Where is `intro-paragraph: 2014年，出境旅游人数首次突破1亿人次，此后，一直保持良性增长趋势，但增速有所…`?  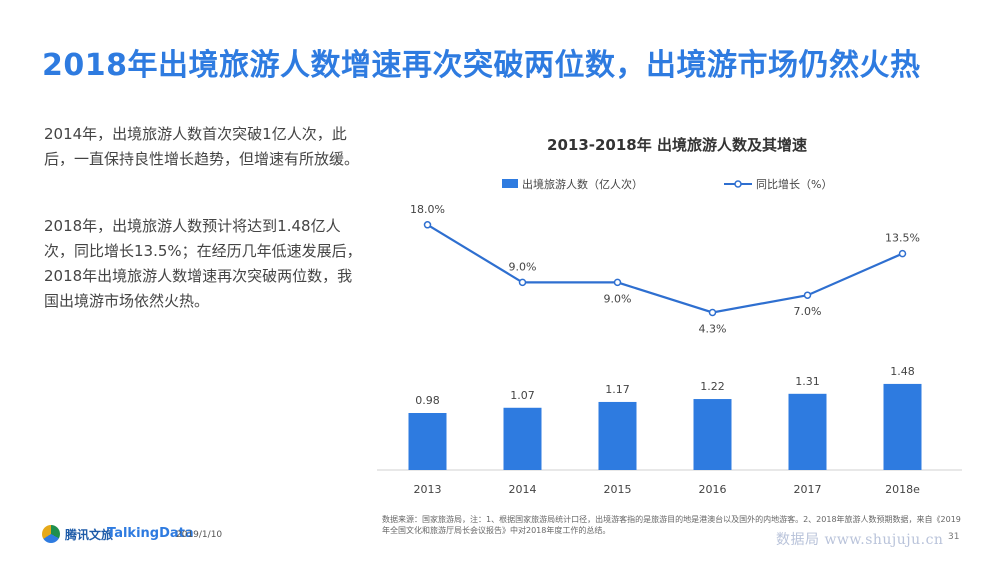
intro-paragraph: 2014年，出境旅游人数首次突破1亿人次，此后，一直保持良性增长趋势，但增速有所… is located at coordinates (202, 146).